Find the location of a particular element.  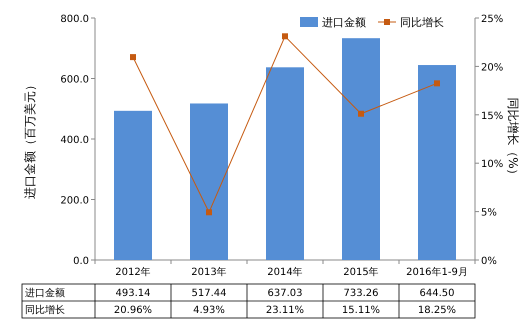

y2-axis-title: 同比增长（%） is located at coordinates (513, 139).